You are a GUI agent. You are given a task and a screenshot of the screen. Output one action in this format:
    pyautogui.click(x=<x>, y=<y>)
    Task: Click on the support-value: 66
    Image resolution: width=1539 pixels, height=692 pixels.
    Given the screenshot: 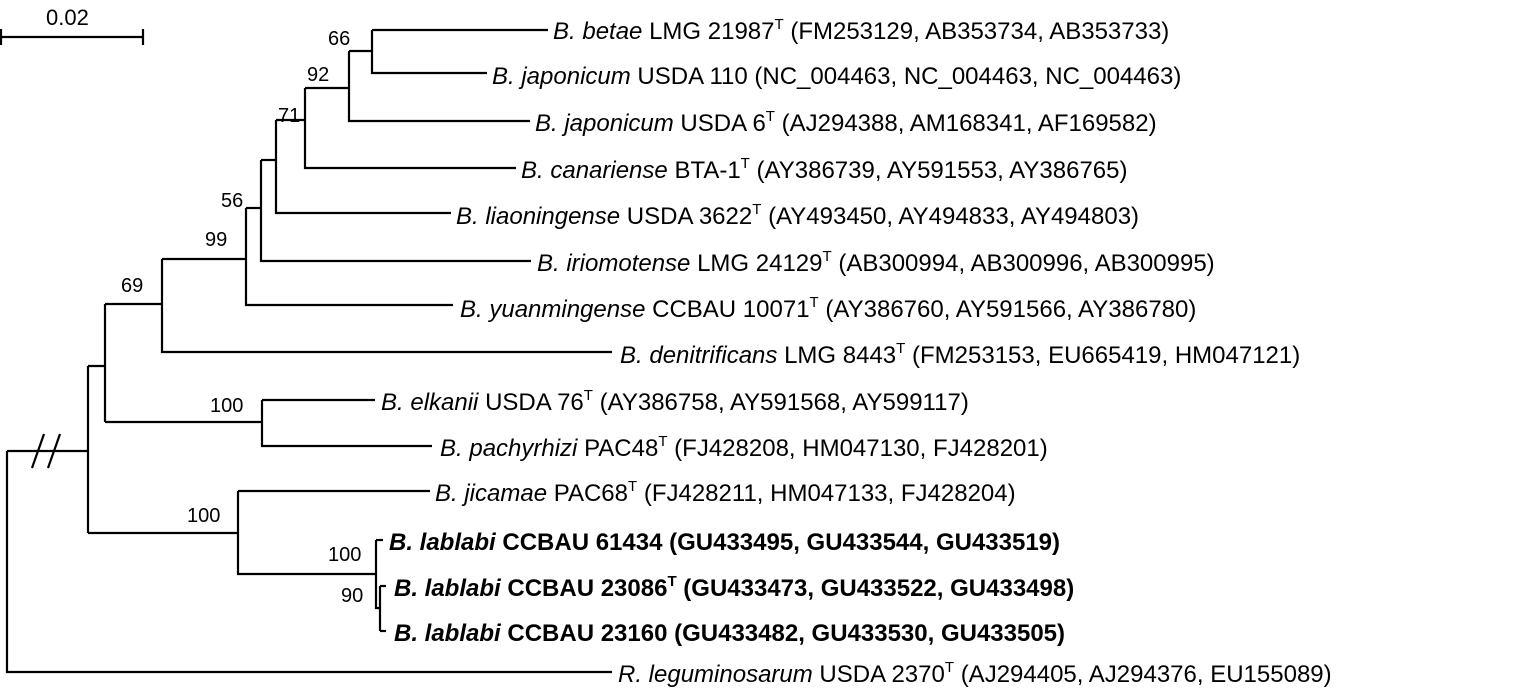 What is the action you would take?
    pyautogui.click(x=339, y=39)
    